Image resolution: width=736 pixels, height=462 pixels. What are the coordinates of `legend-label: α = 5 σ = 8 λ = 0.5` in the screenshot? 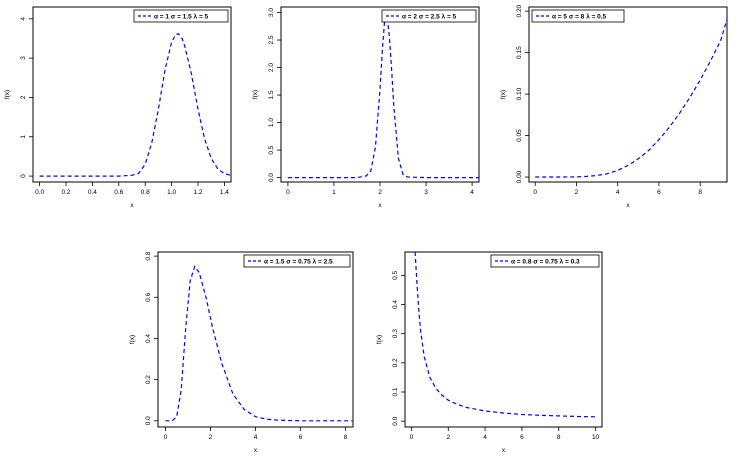 It's located at (579, 17).